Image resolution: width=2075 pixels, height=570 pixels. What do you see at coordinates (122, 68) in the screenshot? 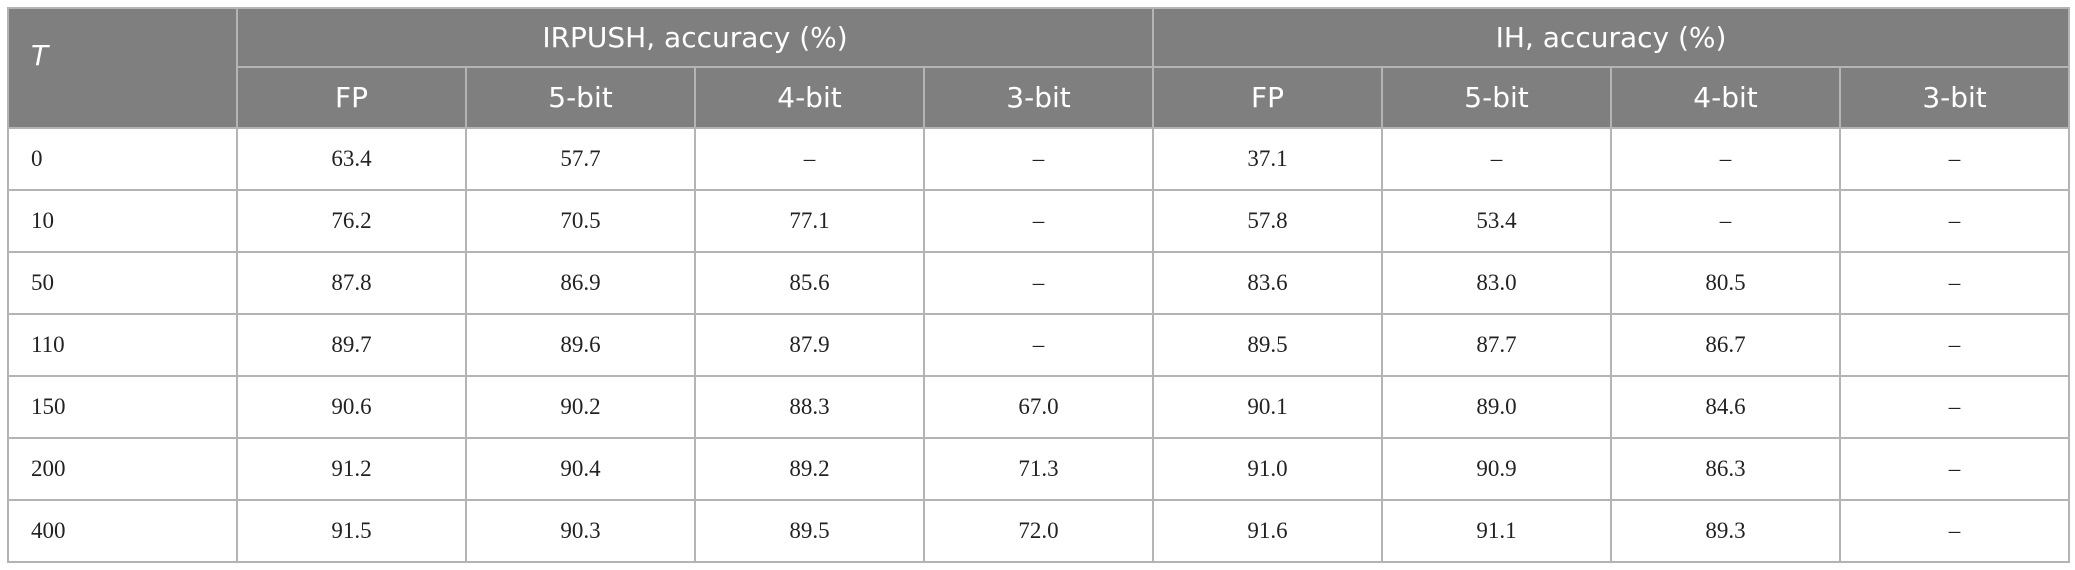
I see `row-label-header: T` at bounding box center [122, 68].